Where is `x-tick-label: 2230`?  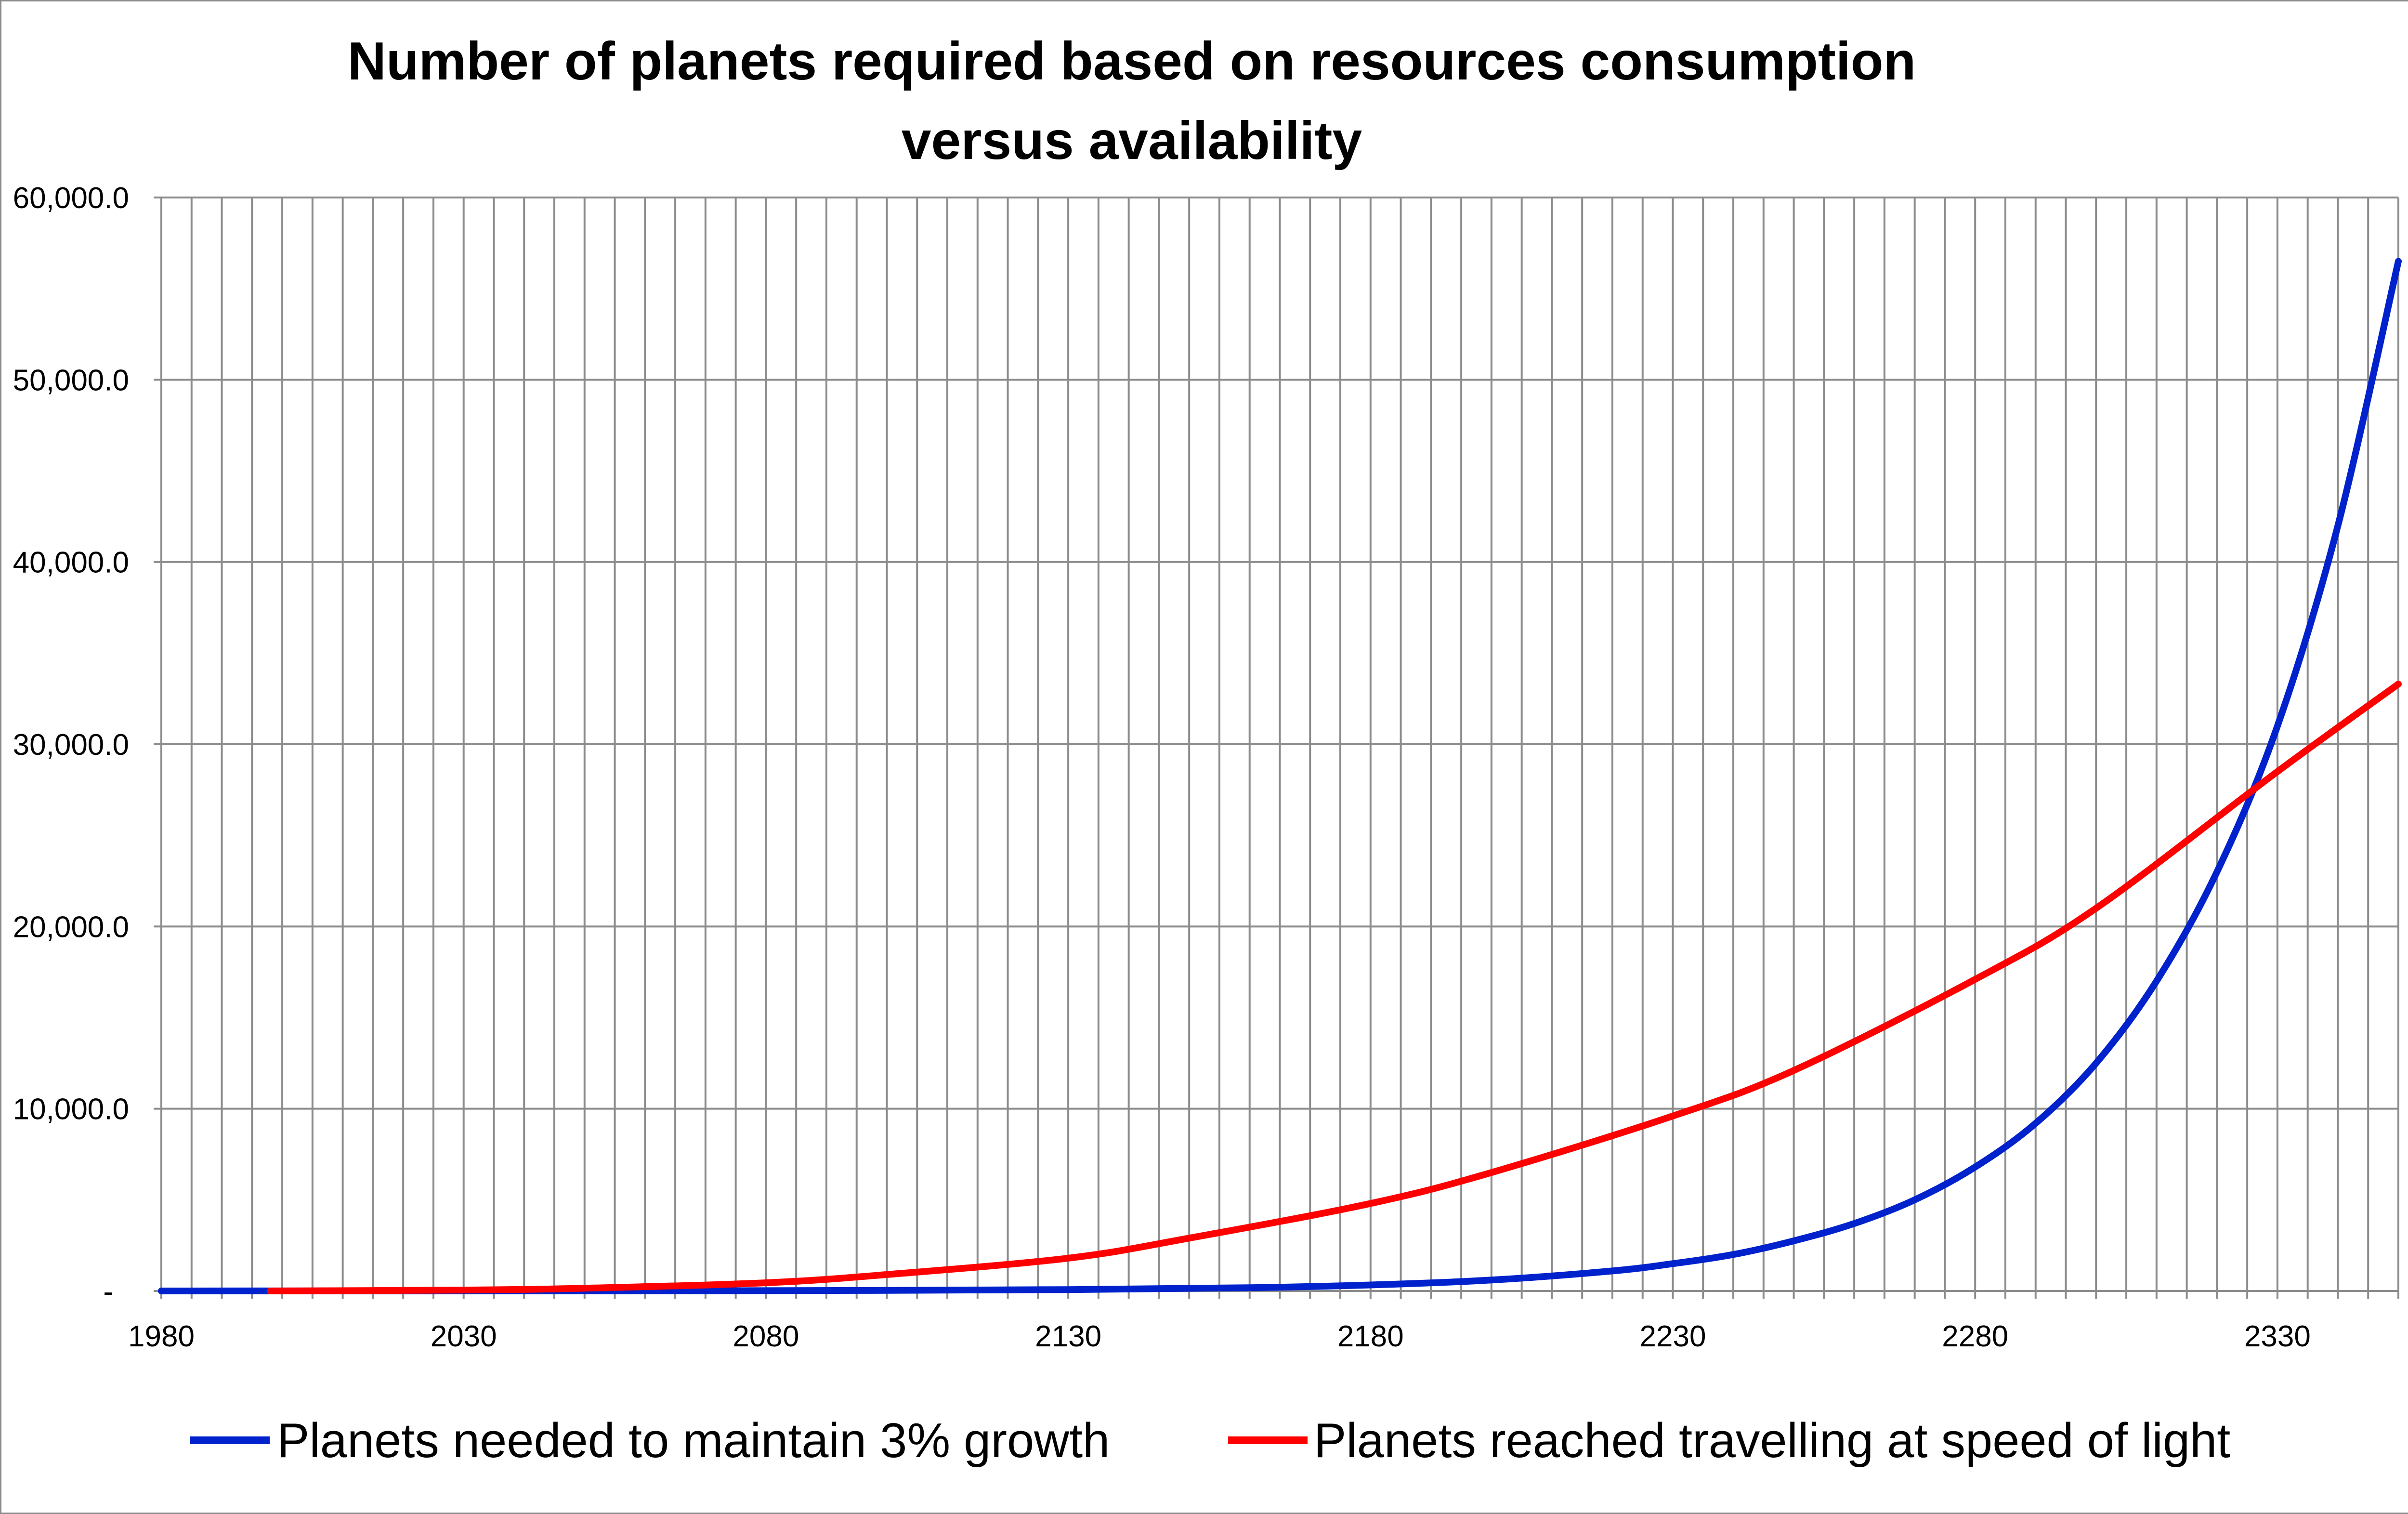 x-tick-label: 2230 is located at coordinates (1673, 1337).